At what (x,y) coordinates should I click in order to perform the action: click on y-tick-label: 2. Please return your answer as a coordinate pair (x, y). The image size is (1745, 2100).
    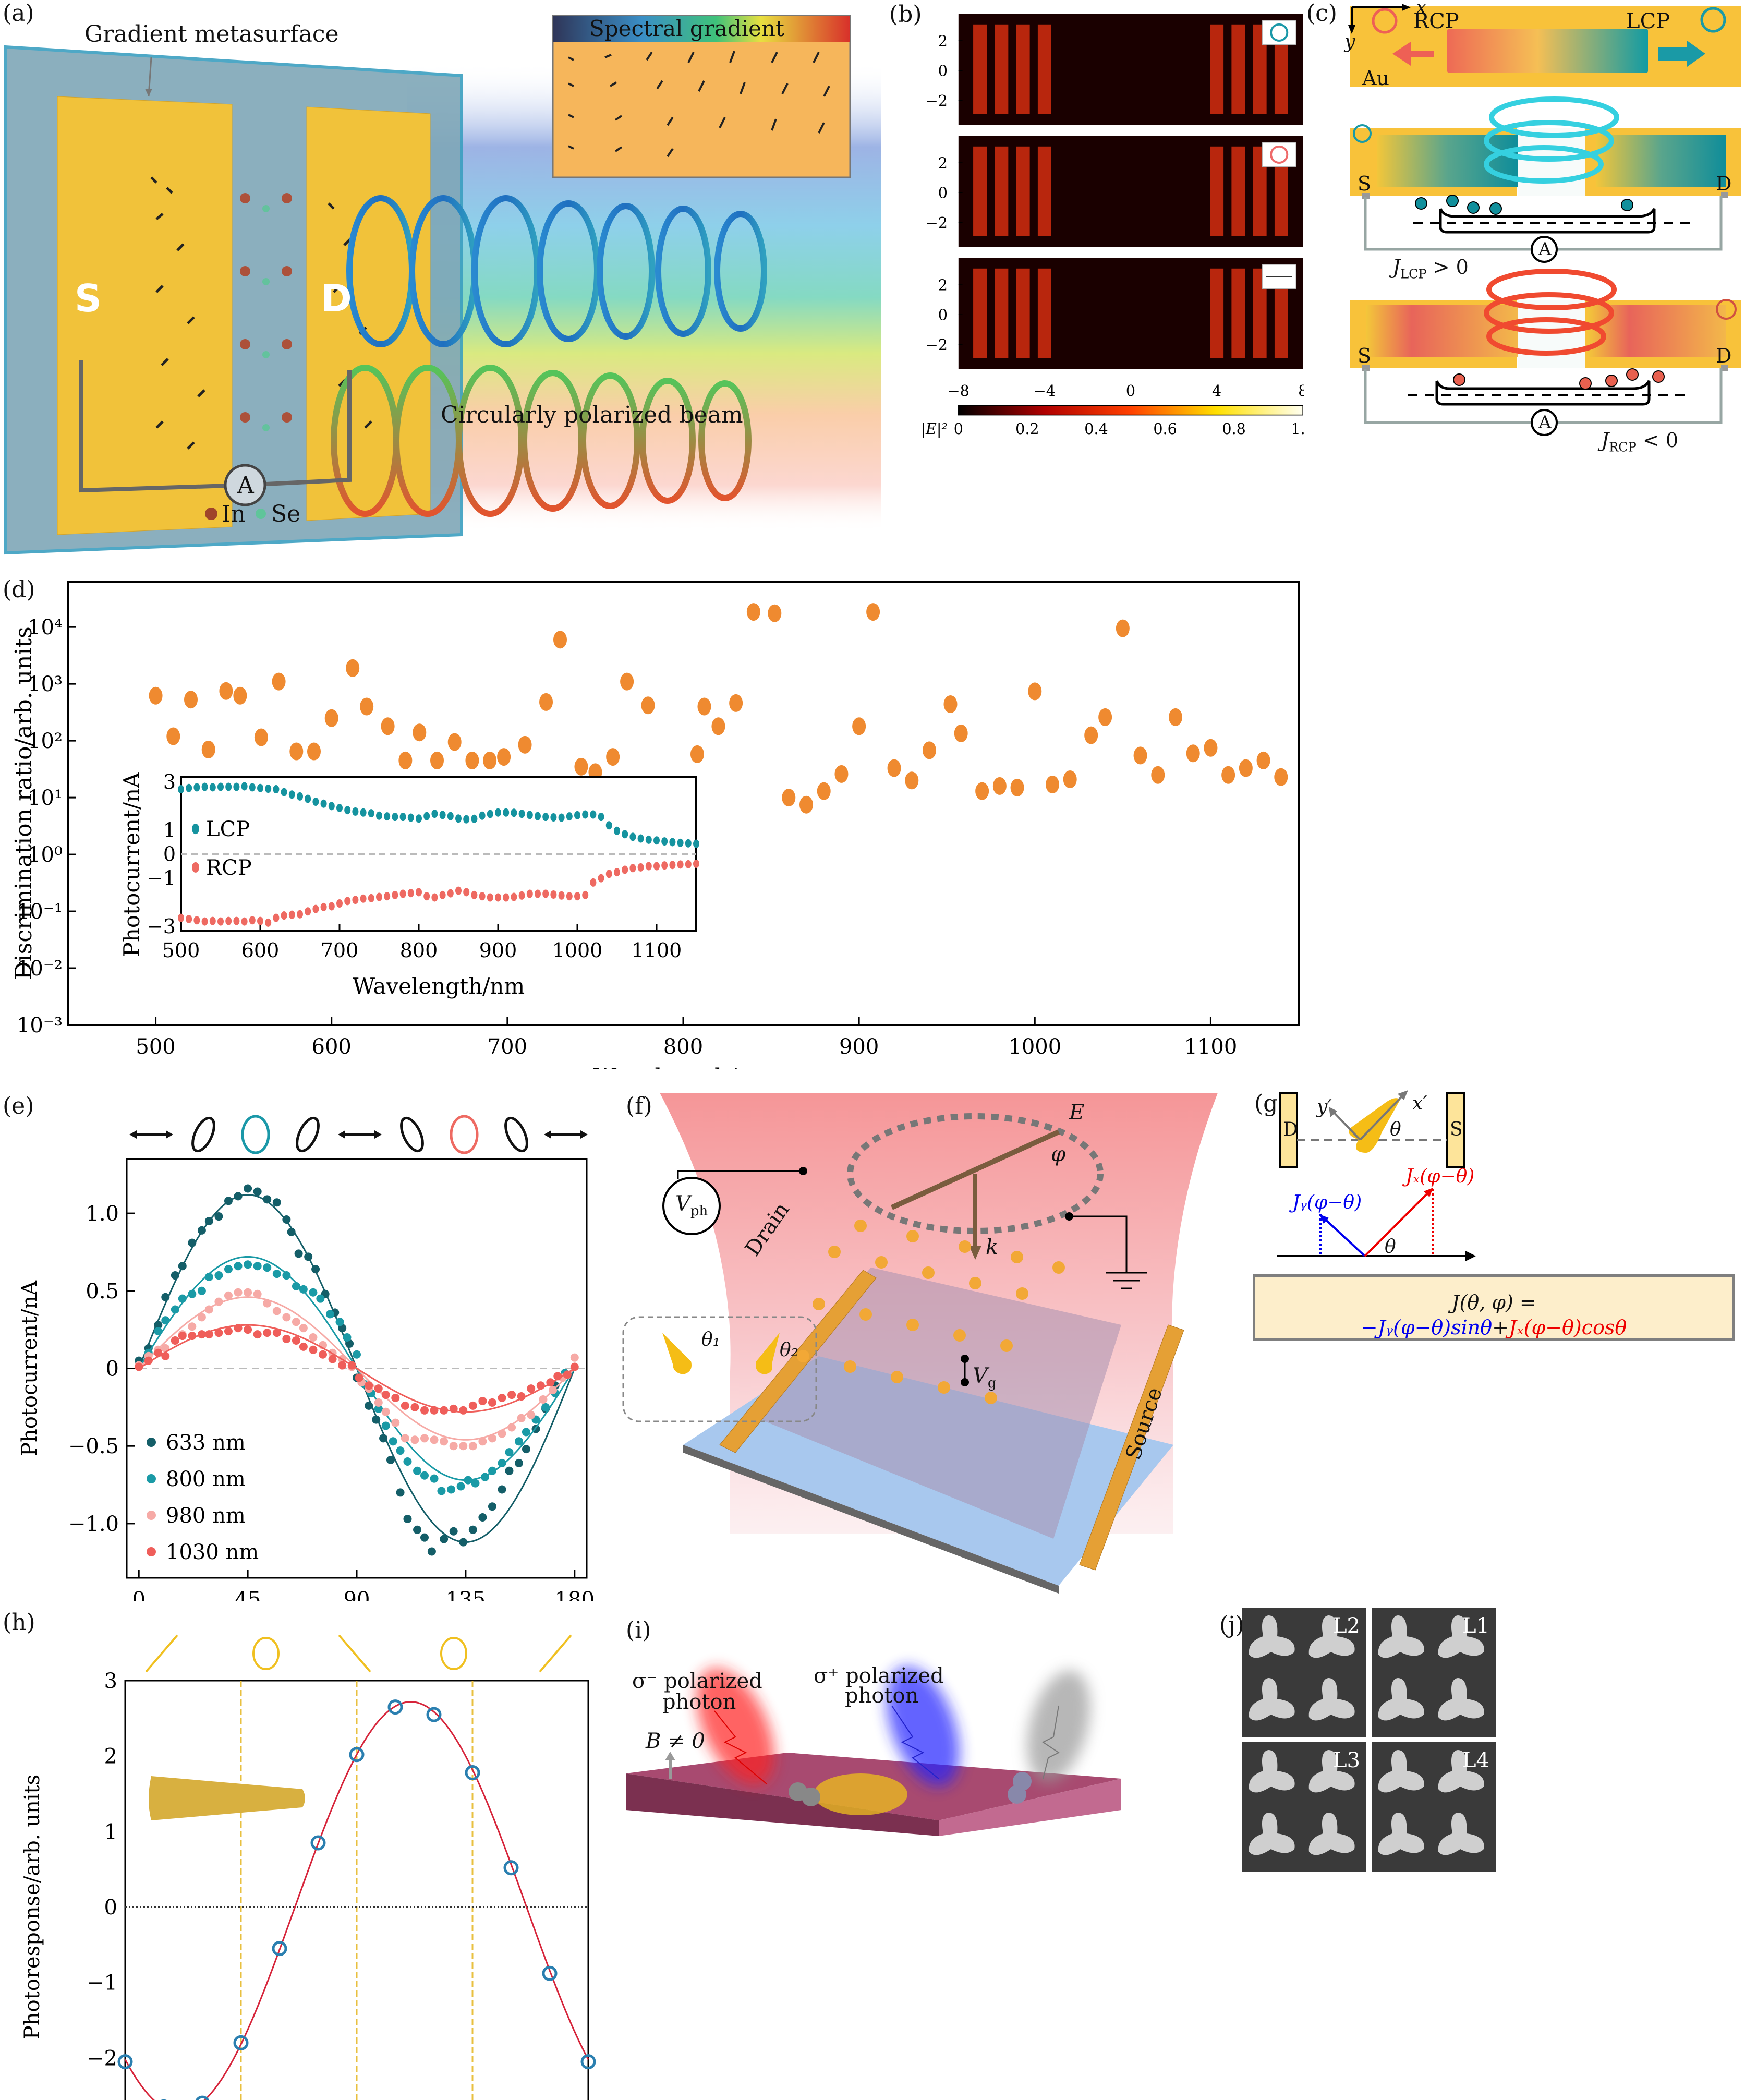
    Looking at the image, I should click on (110, 1757).